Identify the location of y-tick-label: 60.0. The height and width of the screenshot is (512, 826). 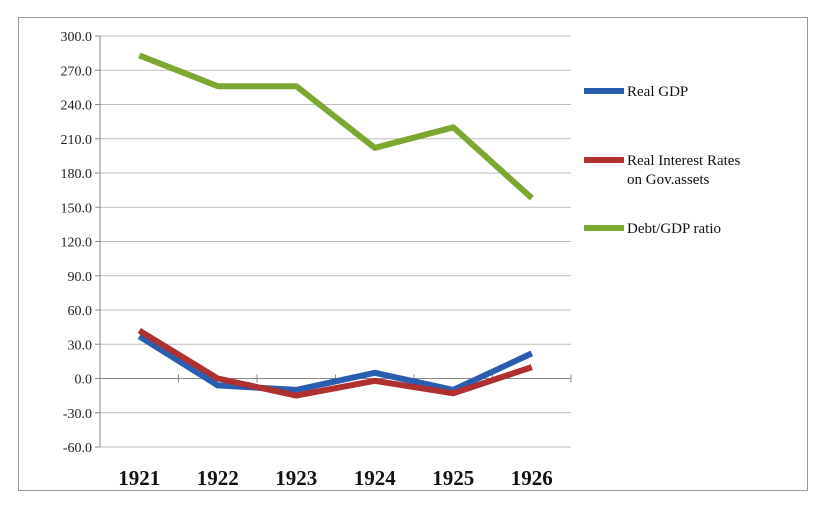
(80, 311).